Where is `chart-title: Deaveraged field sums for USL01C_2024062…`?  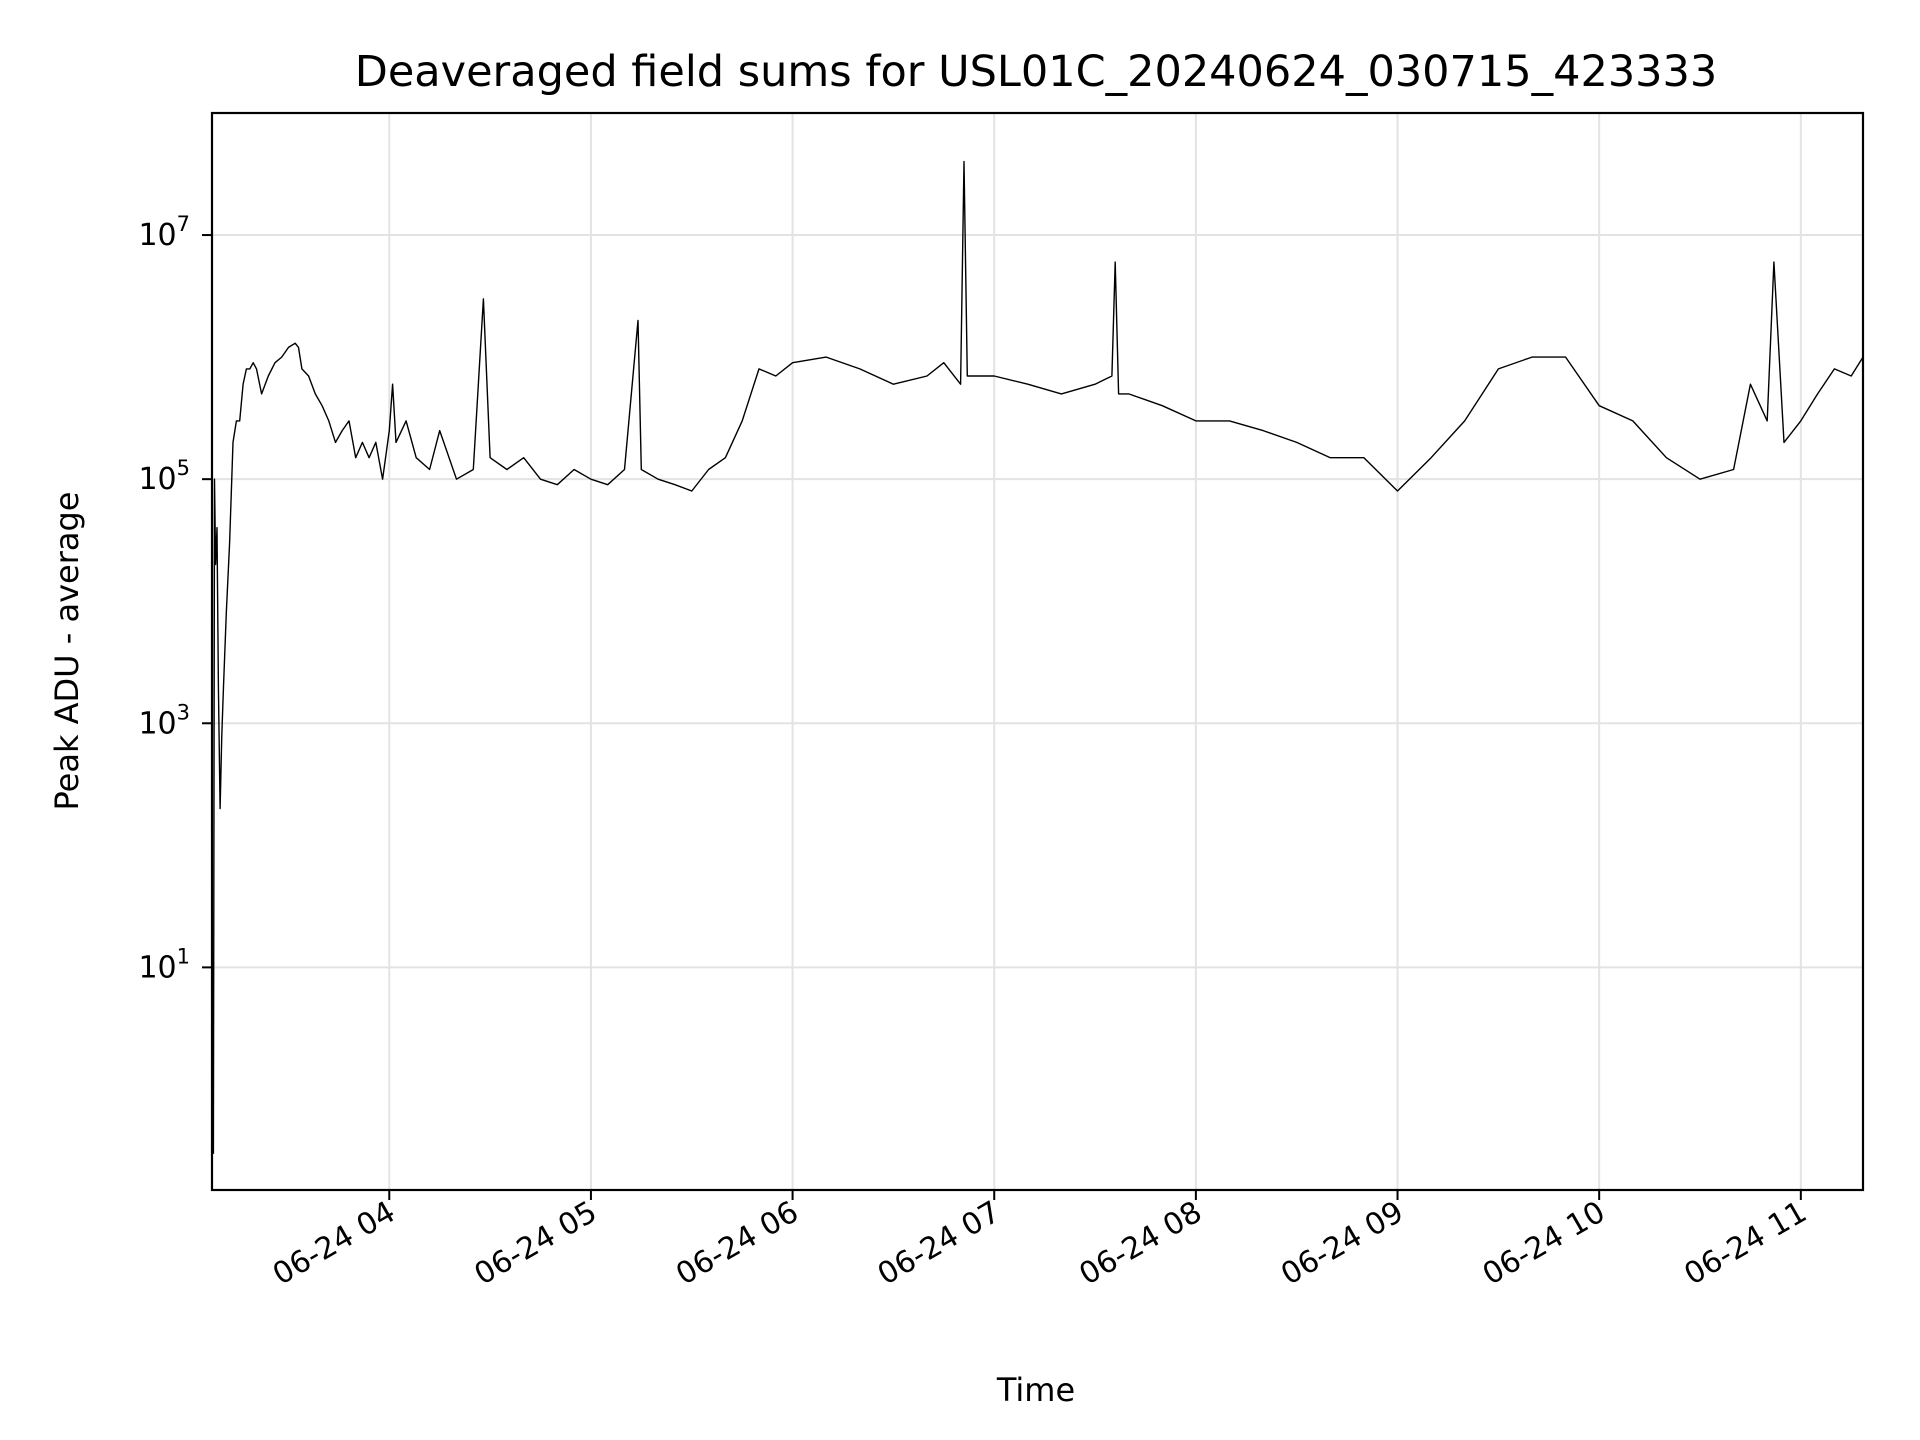 chart-title: Deaveraged field sums for USL01C_2024062… is located at coordinates (1036, 72).